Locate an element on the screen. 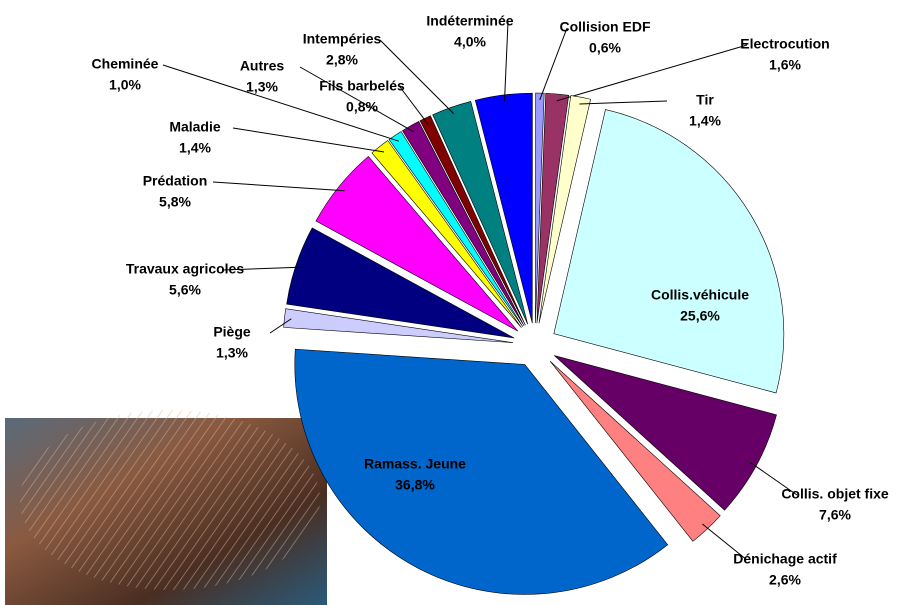  slice-value: 36,8% is located at coordinates (415, 485).